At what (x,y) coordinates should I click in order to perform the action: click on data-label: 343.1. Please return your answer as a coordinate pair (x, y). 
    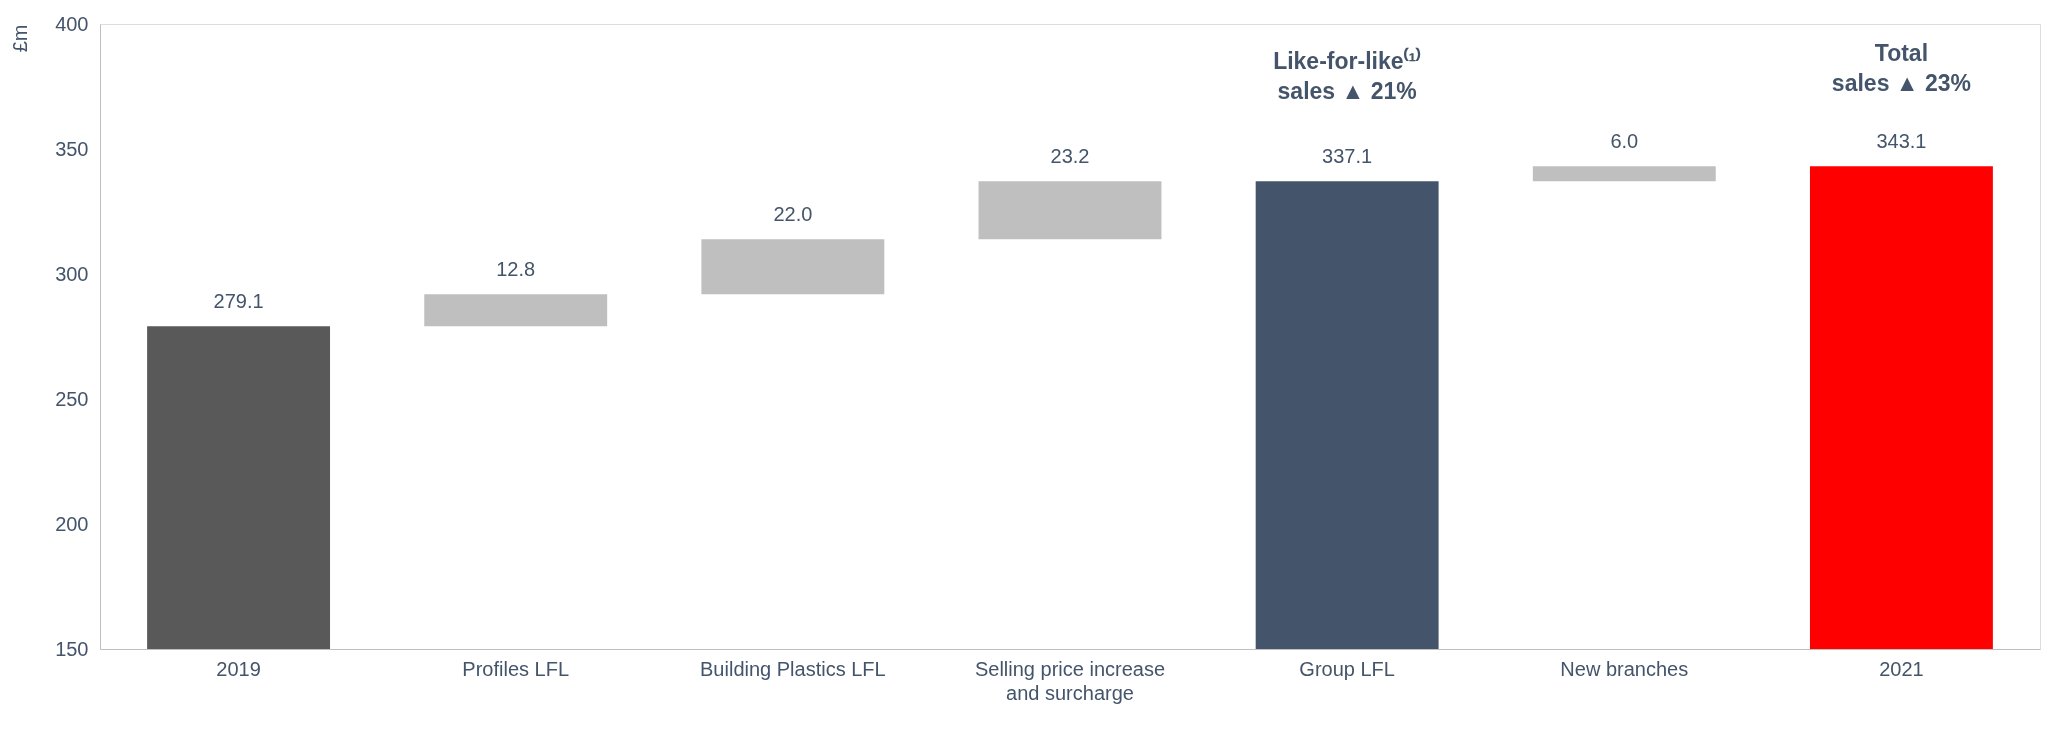
    Looking at the image, I should click on (1901, 141).